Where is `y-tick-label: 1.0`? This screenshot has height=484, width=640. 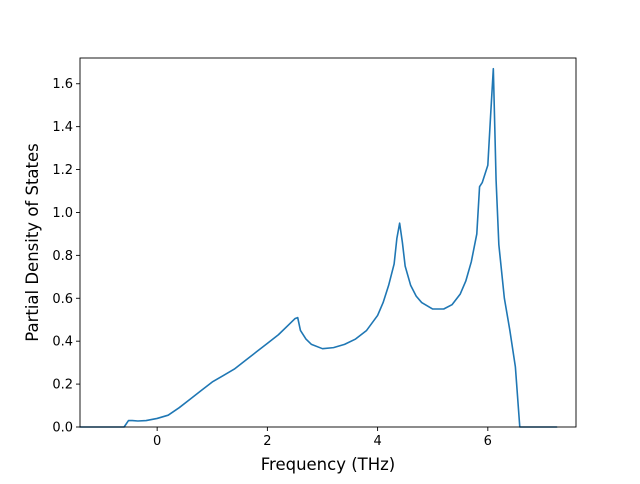
y-tick-label: 1.0 is located at coordinates (62, 213).